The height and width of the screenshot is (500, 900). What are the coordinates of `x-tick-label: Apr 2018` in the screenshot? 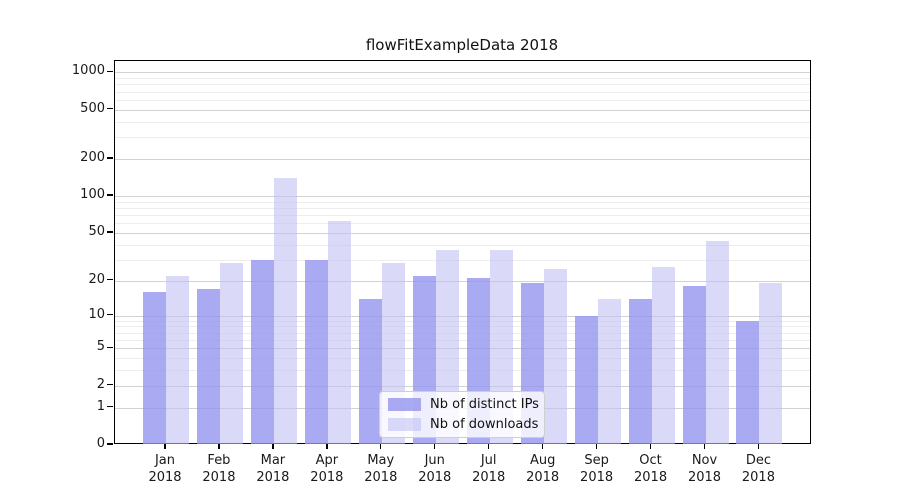 It's located at (327, 469).